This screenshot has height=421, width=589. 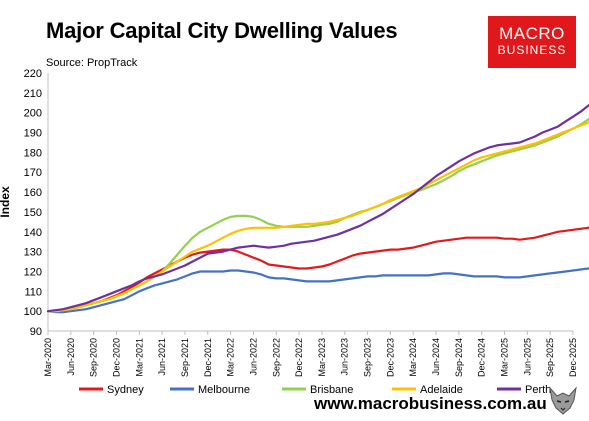 I want to click on x-tick-label: Jun-2024, so click(x=436, y=357).